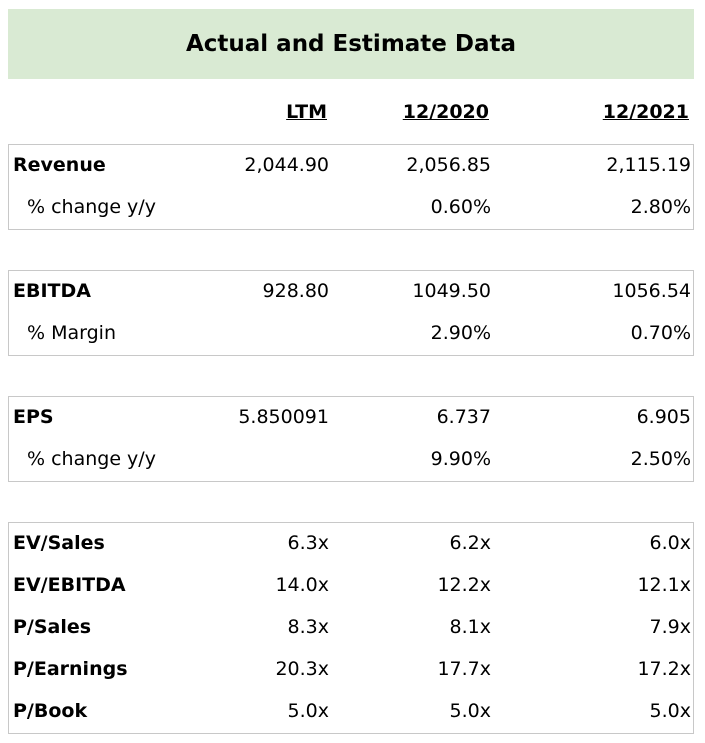 The width and height of the screenshot is (705, 743). I want to click on cell-2021: 1056.54, so click(651, 291).